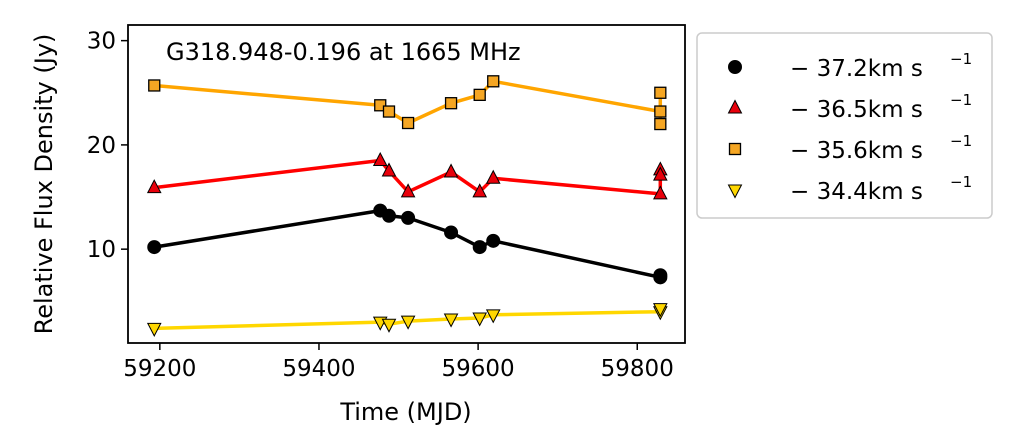 The height and width of the screenshot is (435, 1021). I want to click on legend-entry: − 36.5km s −1, so click(849, 107).